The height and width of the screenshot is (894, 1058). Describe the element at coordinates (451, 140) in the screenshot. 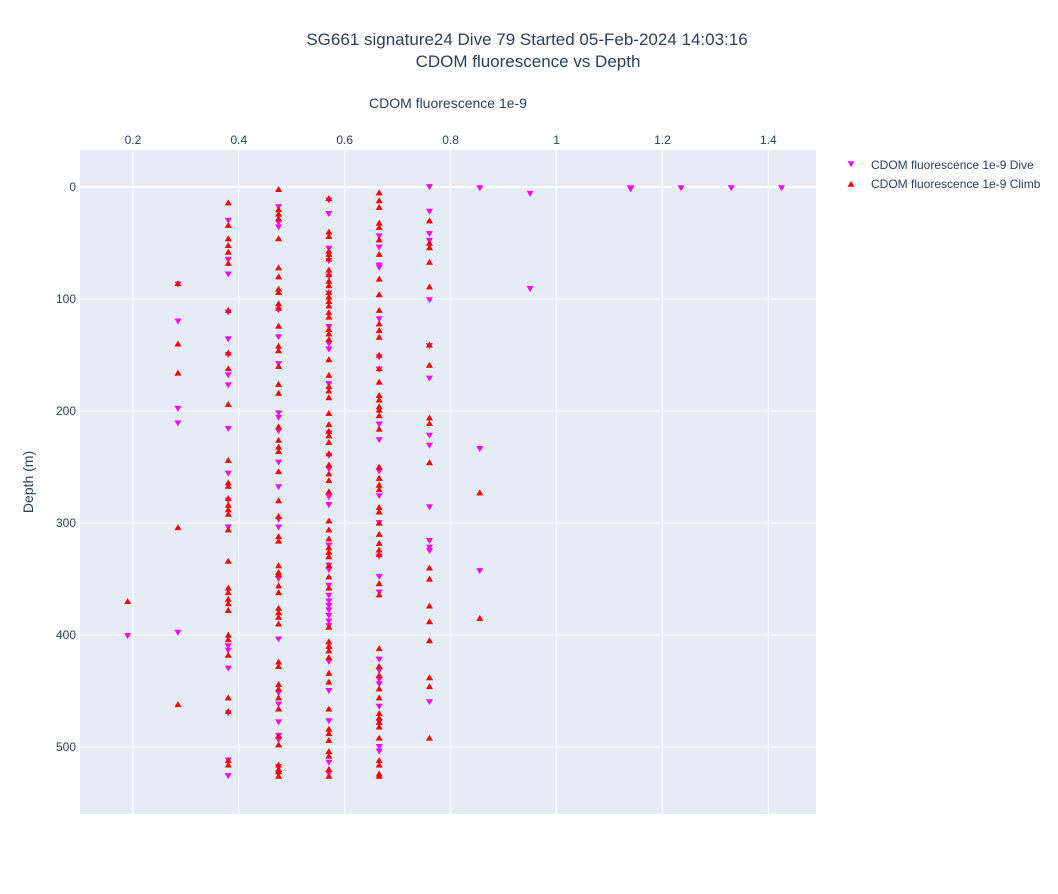

I see `x-axis-ticks: 0.2 0.4 0.6 0.8 1 1.2 1.4` at that location.